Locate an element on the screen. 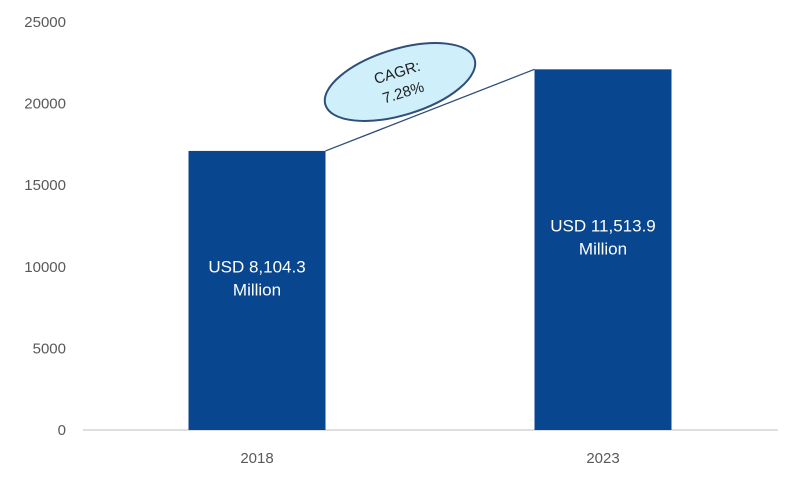  y-tick-label-25000: 25000 is located at coordinates (45, 22).